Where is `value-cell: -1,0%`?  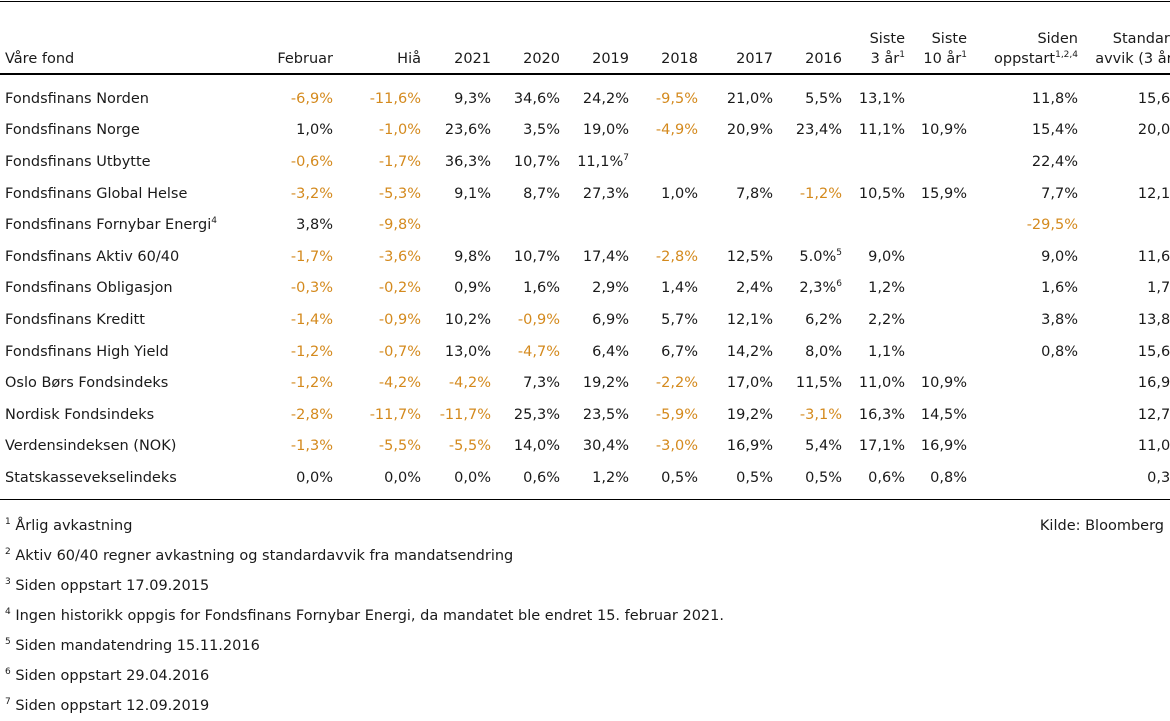 value-cell: -1,0% is located at coordinates (399, 130).